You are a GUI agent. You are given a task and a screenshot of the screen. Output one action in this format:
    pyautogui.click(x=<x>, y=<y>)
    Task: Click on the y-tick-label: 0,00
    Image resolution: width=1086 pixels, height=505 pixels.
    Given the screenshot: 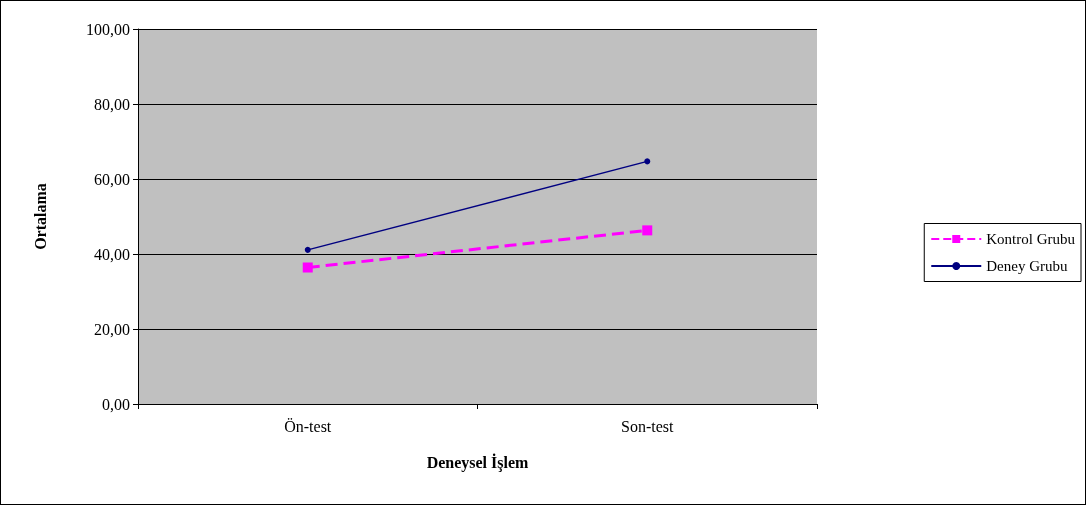 What is the action you would take?
    pyautogui.click(x=116, y=404)
    